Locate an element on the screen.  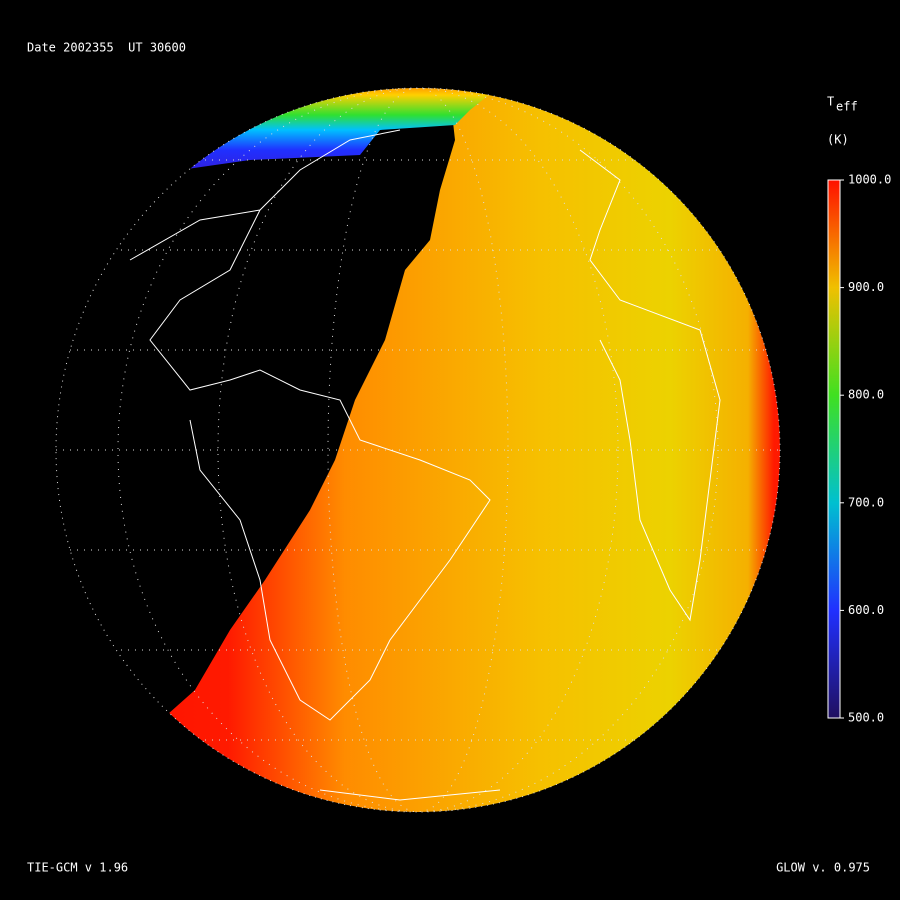
footer-right: GLOW v. 0.975 is located at coordinates (823, 868).